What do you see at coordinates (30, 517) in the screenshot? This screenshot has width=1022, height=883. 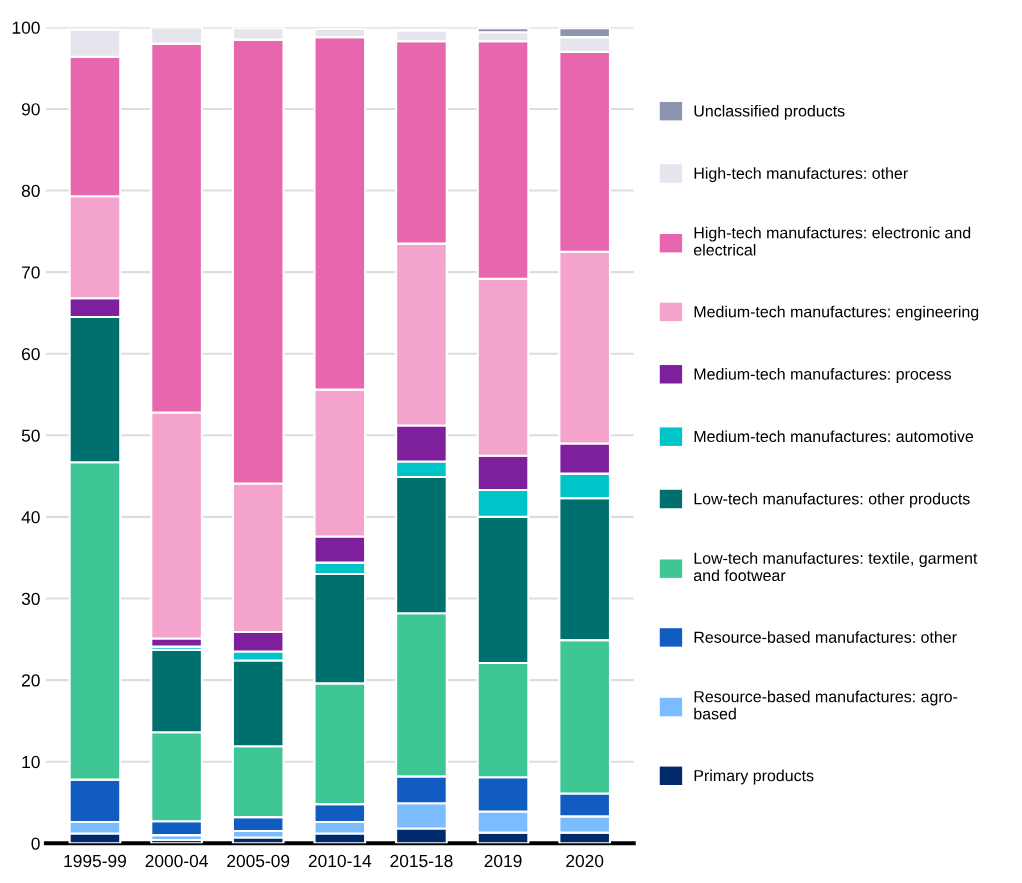 I see `y-tick-label: 40` at bounding box center [30, 517].